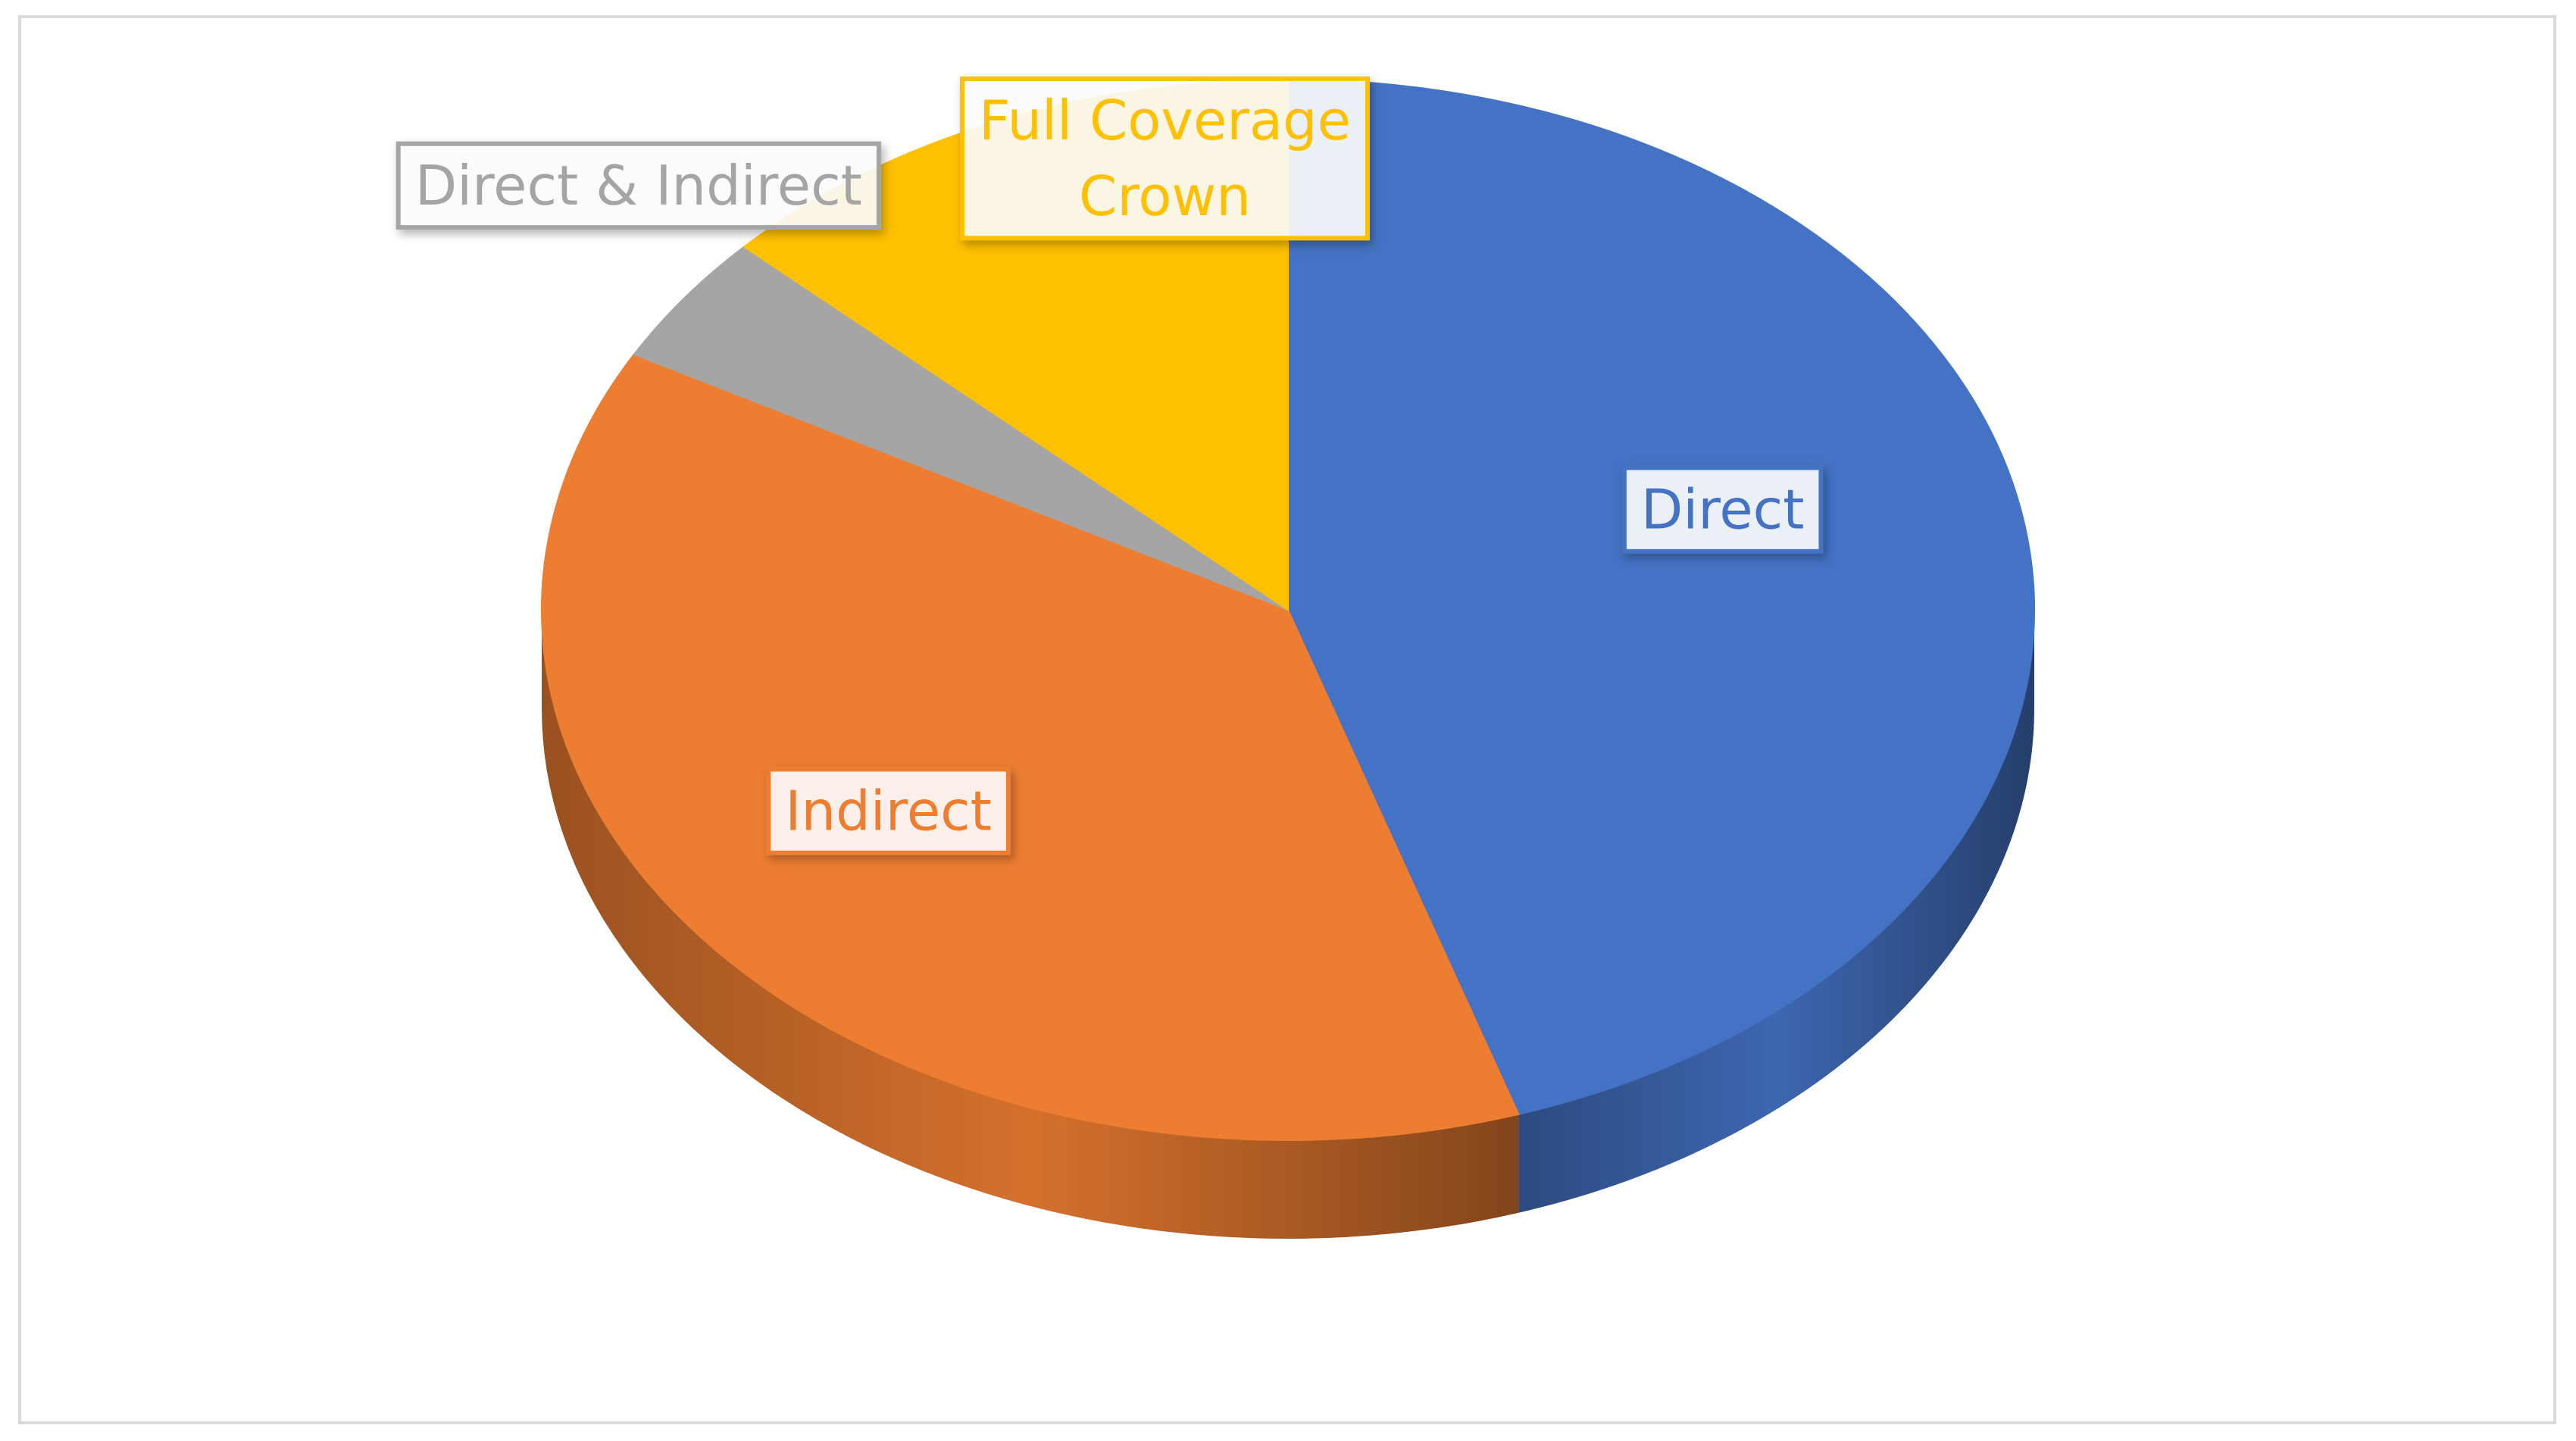 The width and height of the screenshot is (2576, 1441). I want to click on pie-label-indirect: Indirect, so click(888, 811).